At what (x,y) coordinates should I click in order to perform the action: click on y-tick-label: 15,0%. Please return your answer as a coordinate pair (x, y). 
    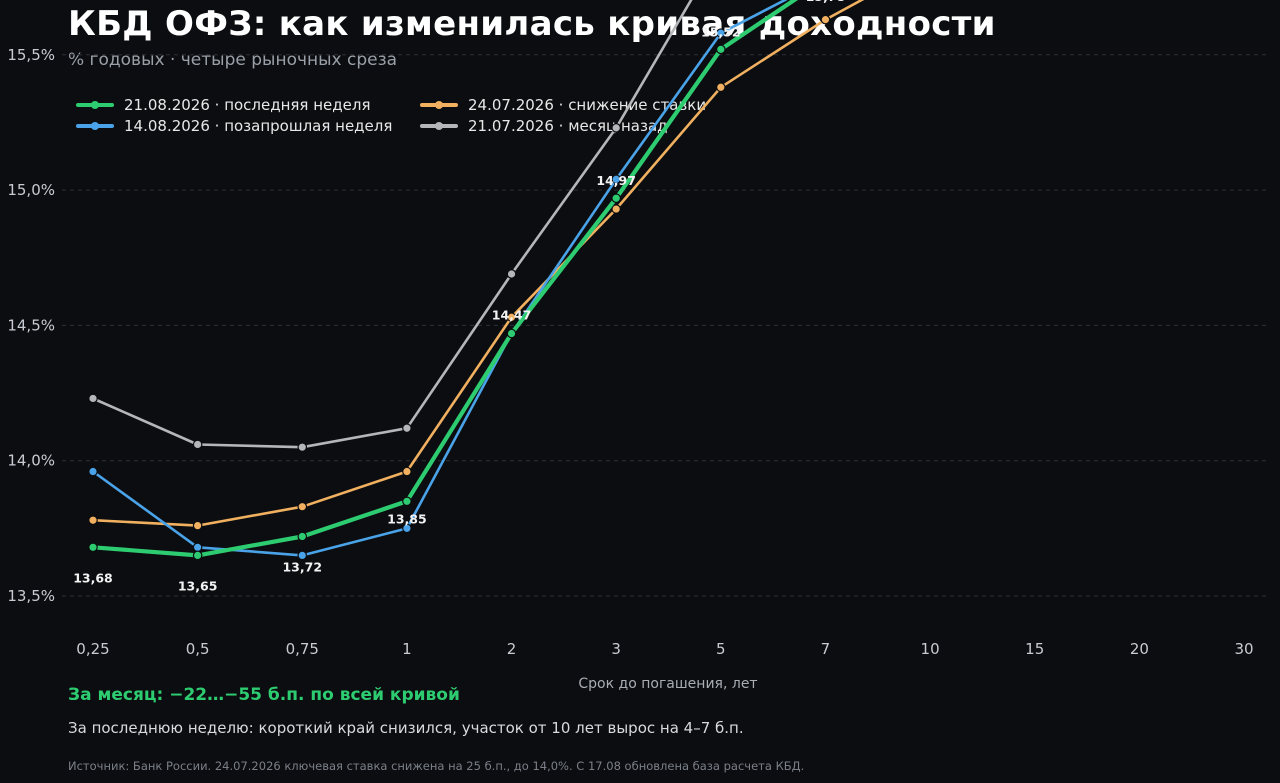
    Looking at the image, I should click on (31, 190).